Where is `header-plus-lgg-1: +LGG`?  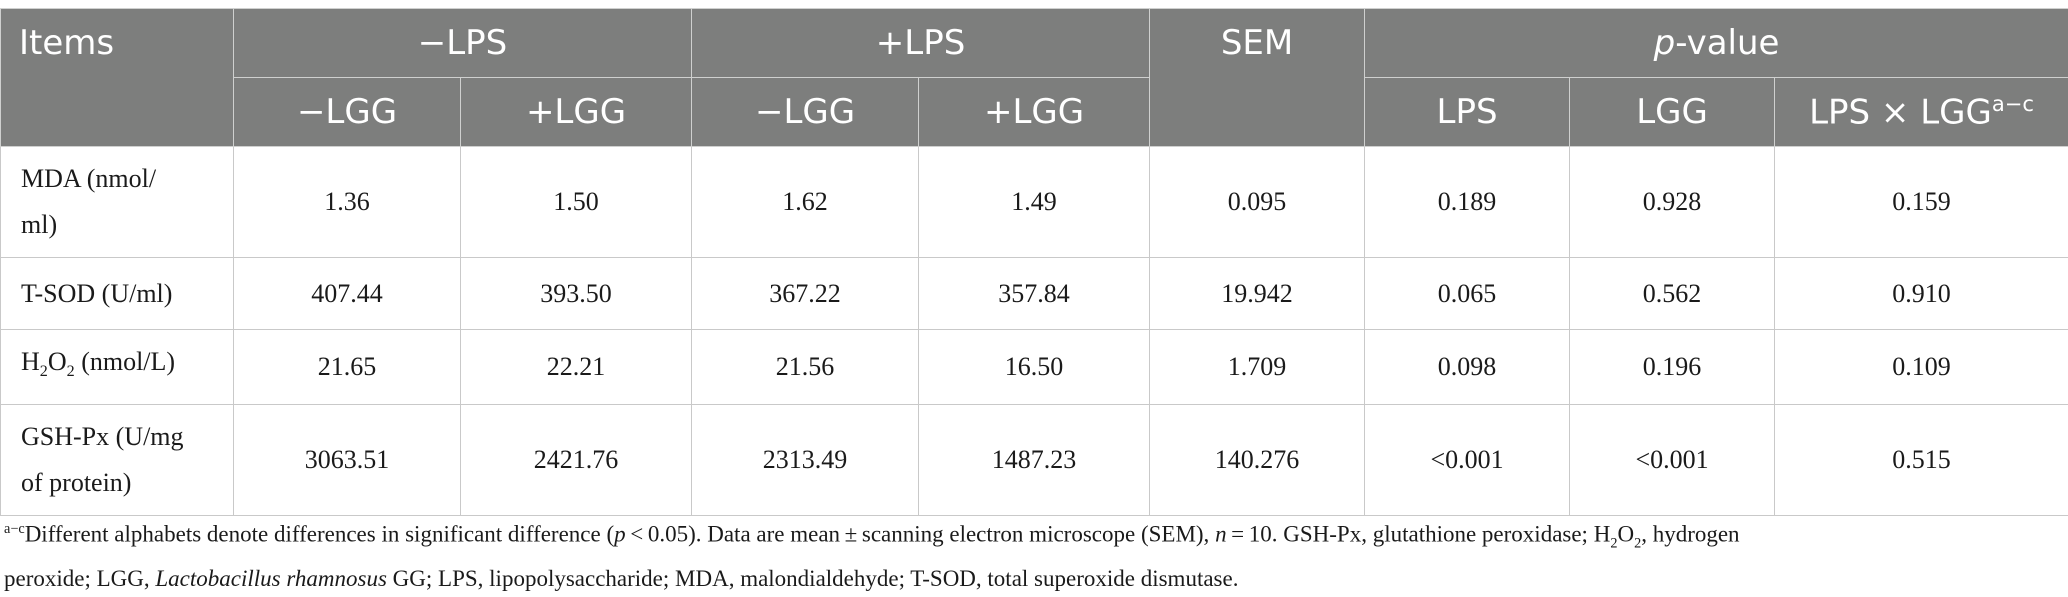
header-plus-lgg-1: +LGG is located at coordinates (576, 112).